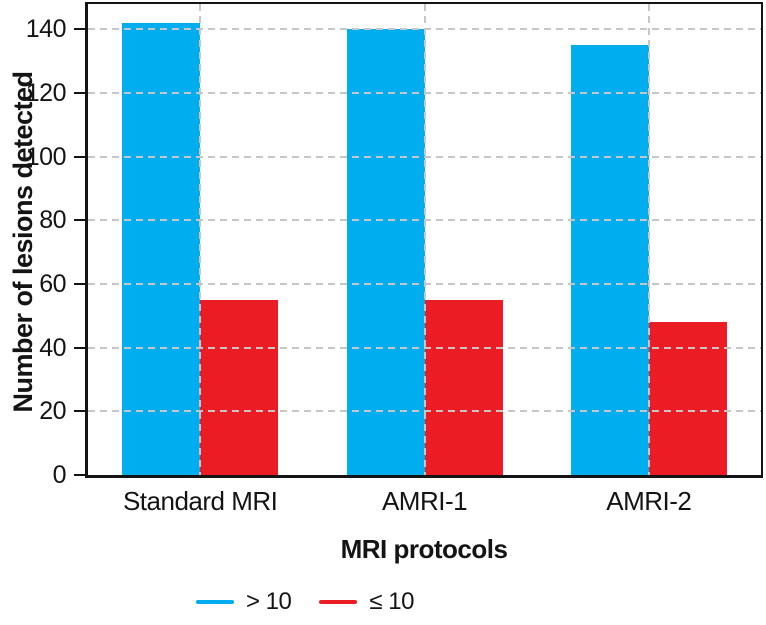 The width and height of the screenshot is (766, 625). What do you see at coordinates (200, 501) in the screenshot?
I see `x-category-label: Standard MRI` at bounding box center [200, 501].